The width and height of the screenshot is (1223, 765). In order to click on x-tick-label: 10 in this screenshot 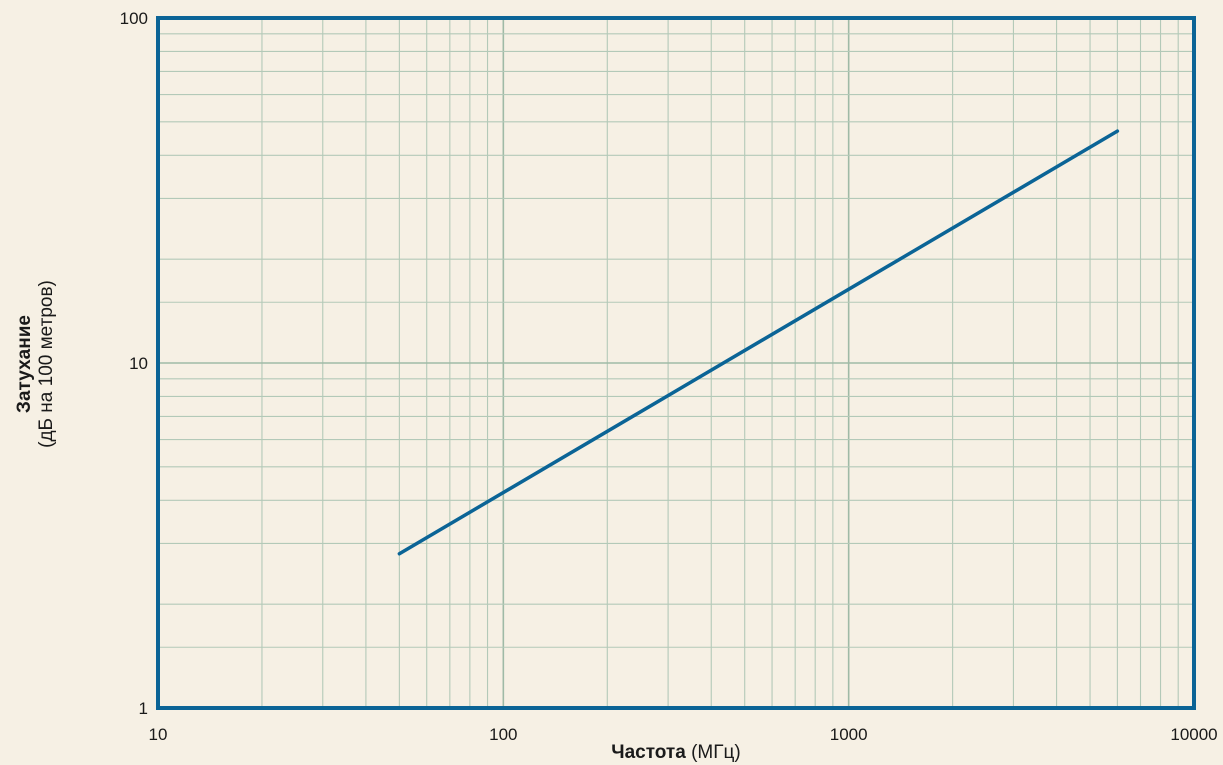, I will do `click(158, 734)`.